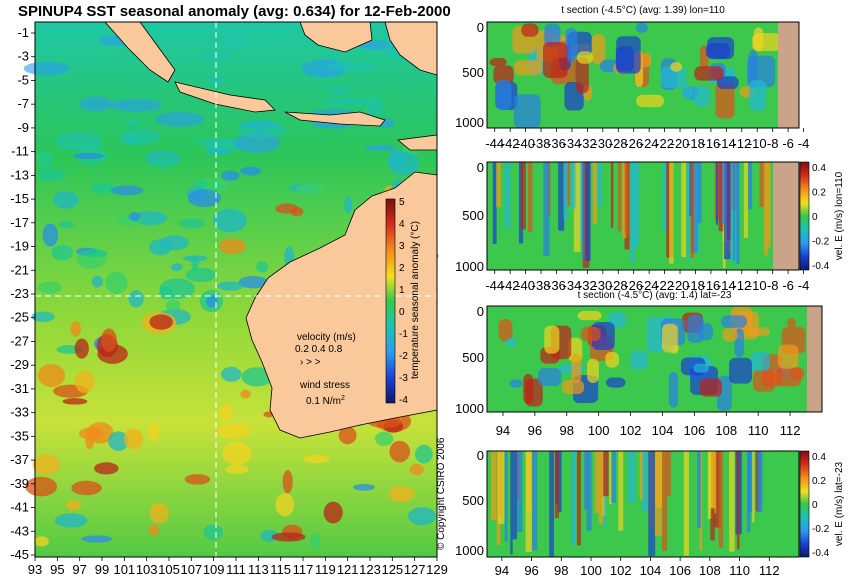 This screenshot has width=850, height=580. What do you see at coordinates (741, 143) in the screenshot?
I see `panel-x-tick-label: -12` at bounding box center [741, 143].